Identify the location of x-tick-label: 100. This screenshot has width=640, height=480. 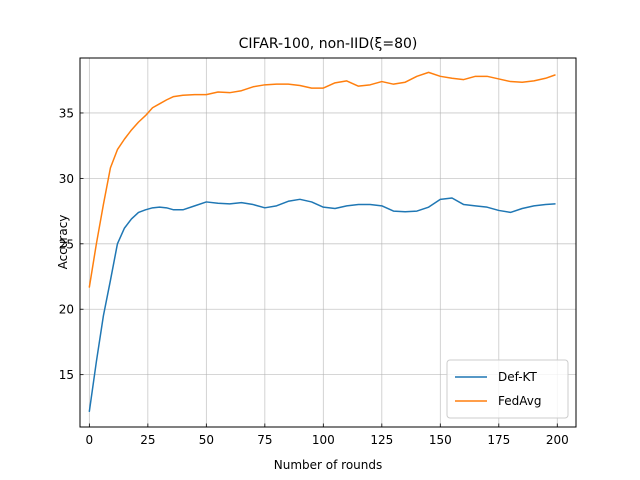
(323, 440).